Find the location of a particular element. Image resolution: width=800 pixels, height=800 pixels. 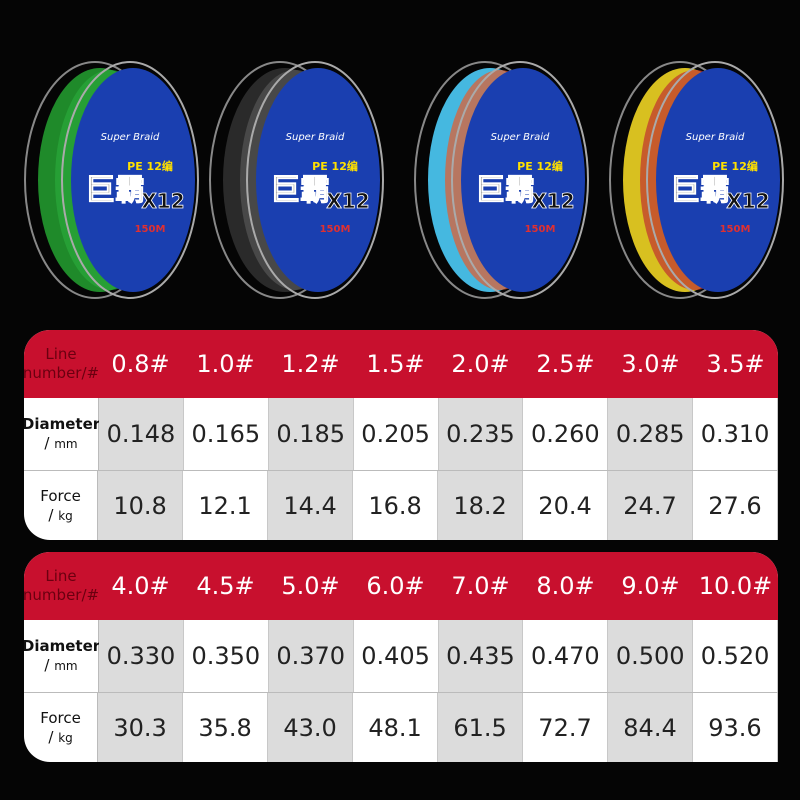

line-number-row-cell: 1.5# is located at coordinates (395, 364).